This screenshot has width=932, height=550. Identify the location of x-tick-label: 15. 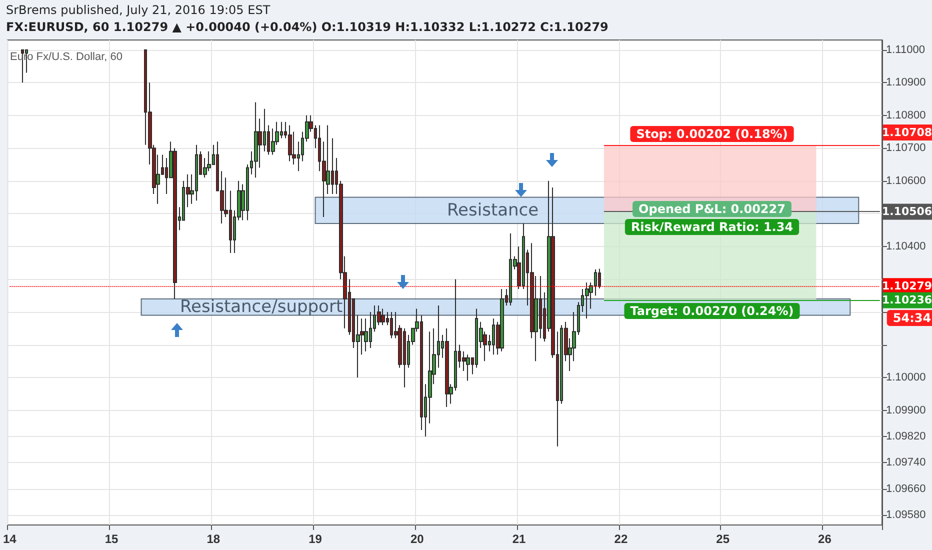
(111, 539).